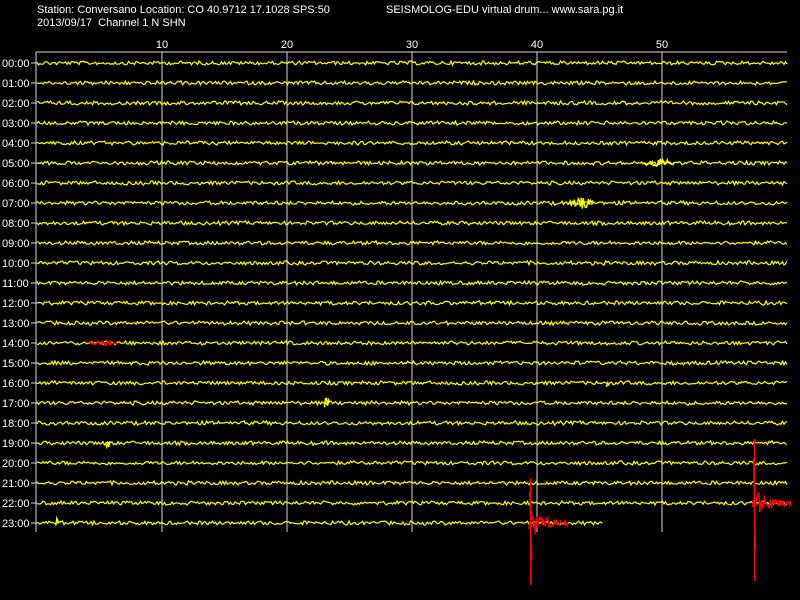 The image size is (800, 600). I want to click on hour-label-06:00: 06:00, so click(16, 184).